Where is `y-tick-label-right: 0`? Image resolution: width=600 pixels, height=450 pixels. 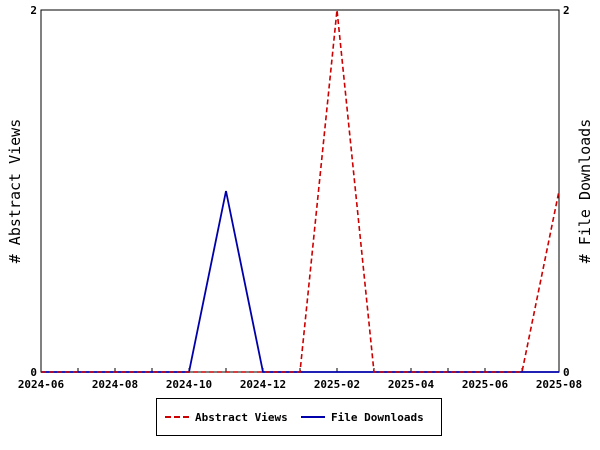 y-tick-label-right: 0 is located at coordinates (566, 372).